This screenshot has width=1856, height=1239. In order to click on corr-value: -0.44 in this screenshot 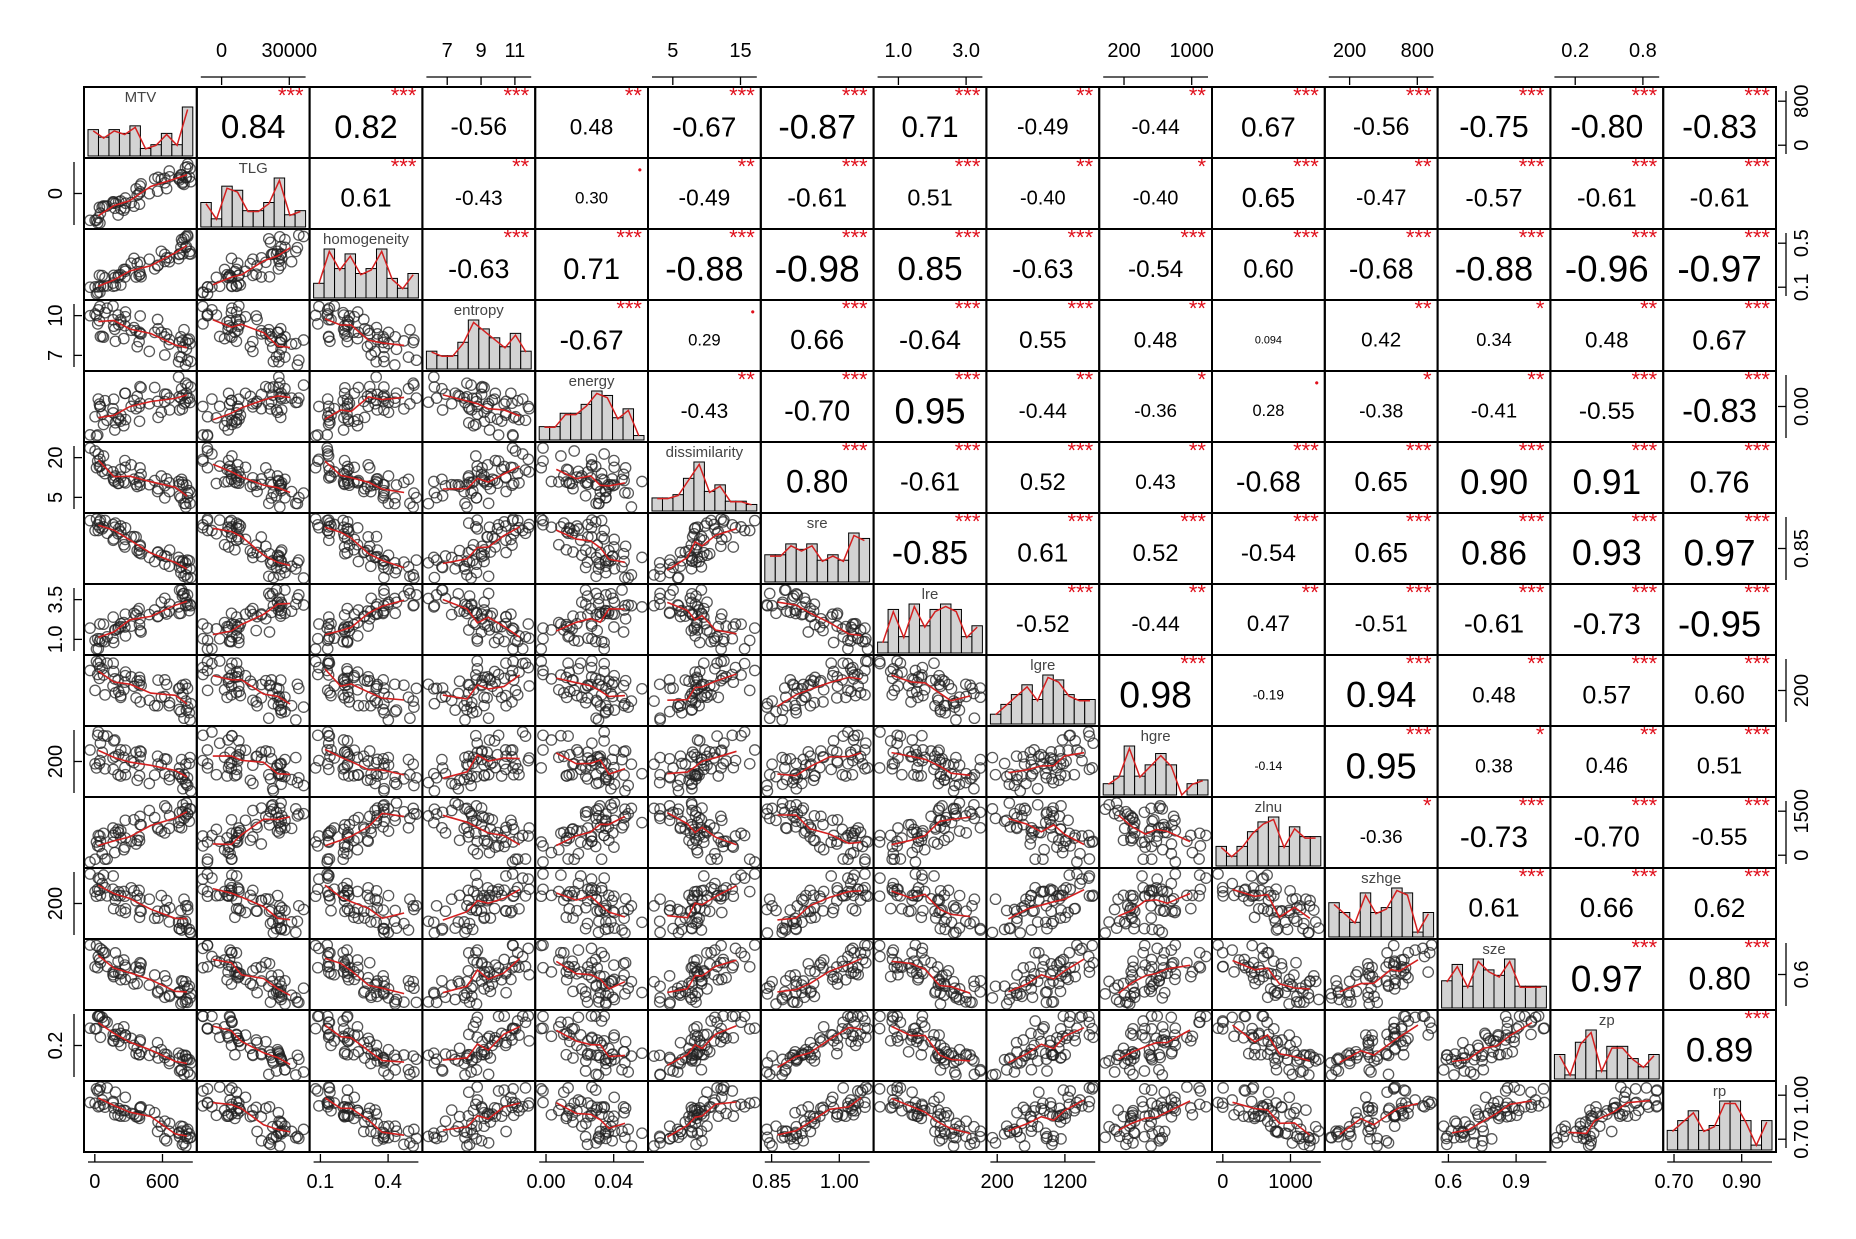, I will do `click(1043, 411)`.